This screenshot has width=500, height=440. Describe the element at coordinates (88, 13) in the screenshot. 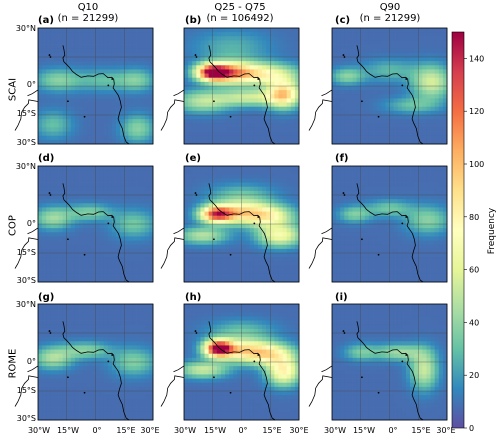

I see `column-title-q10: Q10 (n = 21299)` at that location.